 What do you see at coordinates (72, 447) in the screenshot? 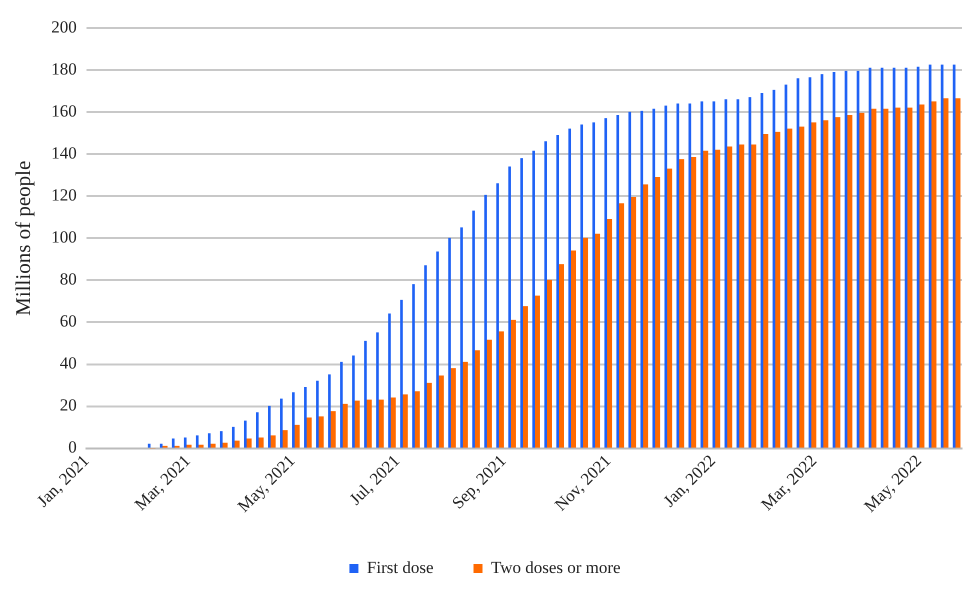
I see `y-tick-label: 0` at bounding box center [72, 447].